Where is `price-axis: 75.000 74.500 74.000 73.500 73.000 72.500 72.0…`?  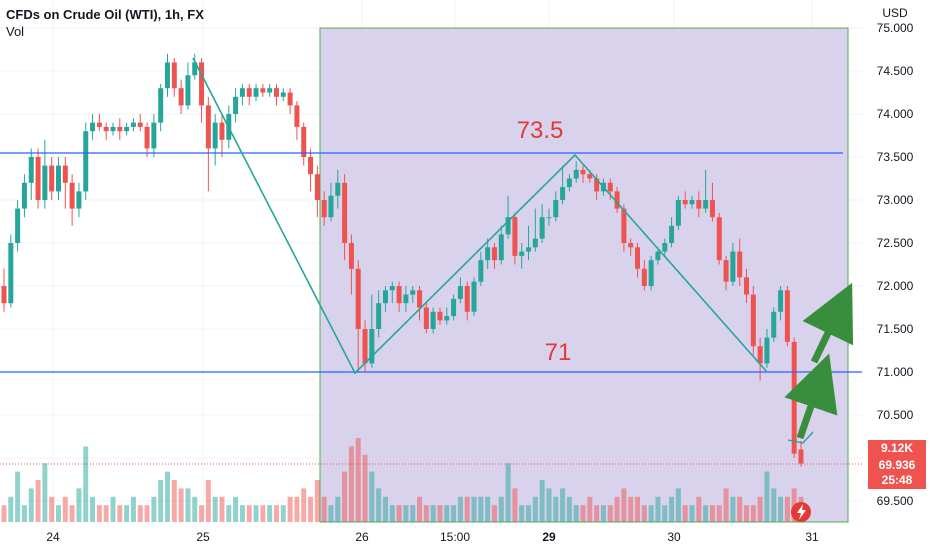
price-axis: 75.000 74.500 74.000 73.500 73.000 72.500 72.0… is located at coordinates (895, 264).